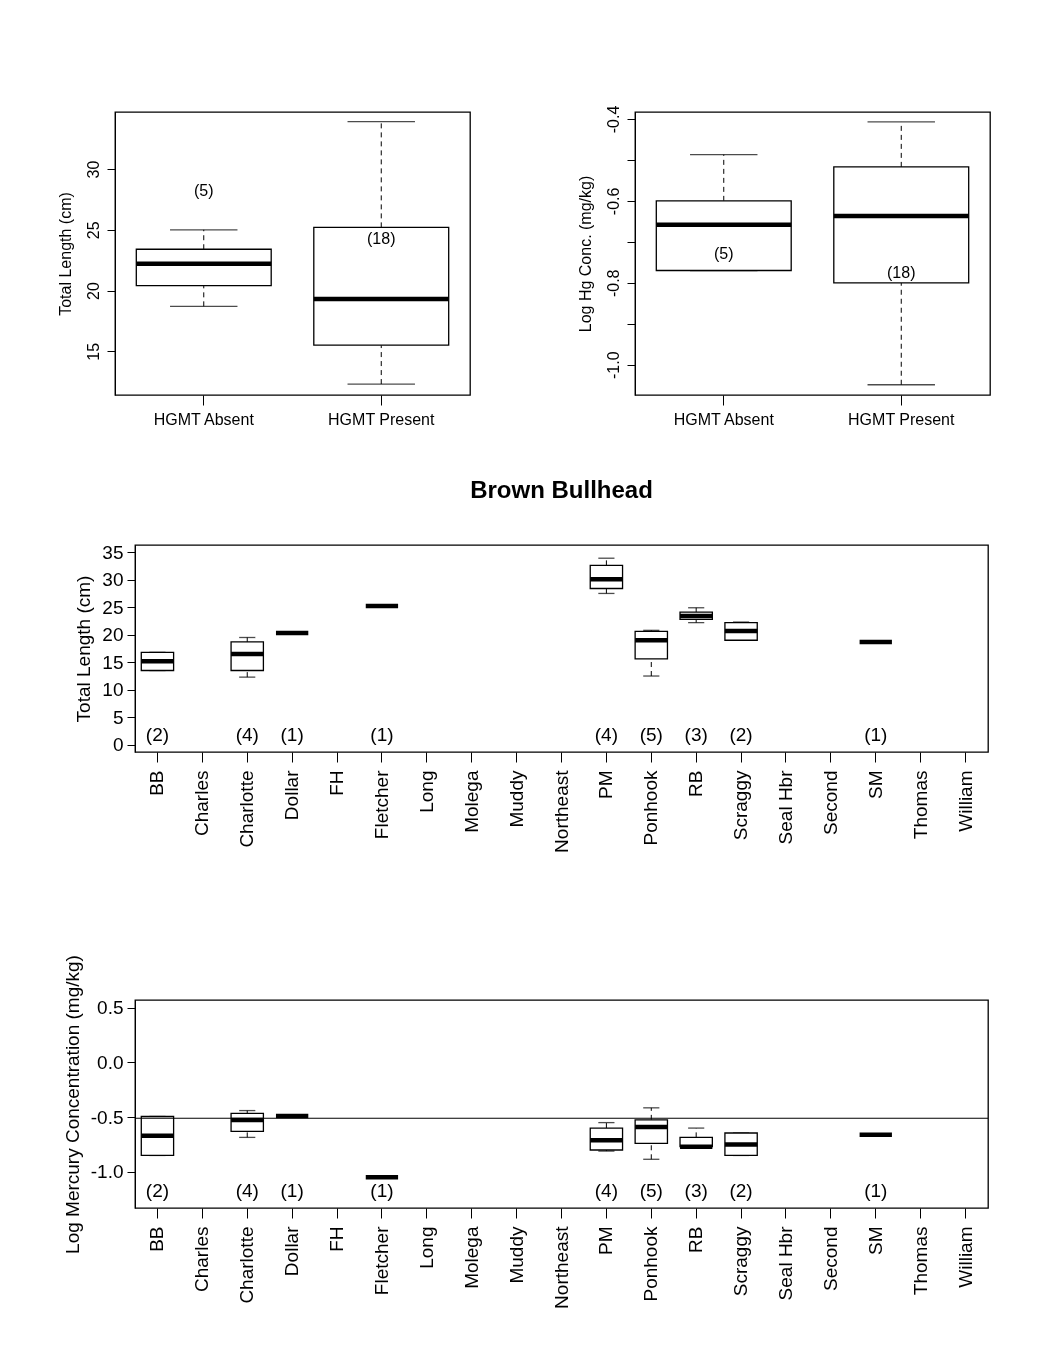 The image size is (1041, 1346). Describe the element at coordinates (118, 717) in the screenshot. I see `y-tick-label: 5` at that location.